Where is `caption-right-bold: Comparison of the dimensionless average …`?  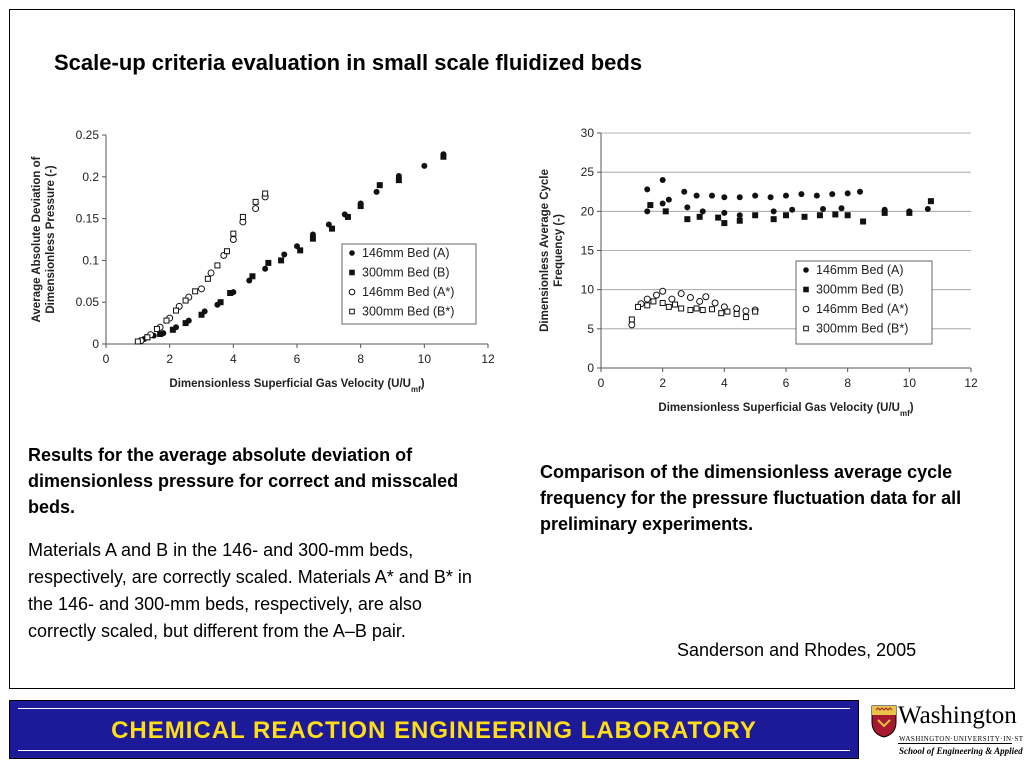
caption-right-bold: Comparison of the dimensionless average … is located at coordinates (751, 498).